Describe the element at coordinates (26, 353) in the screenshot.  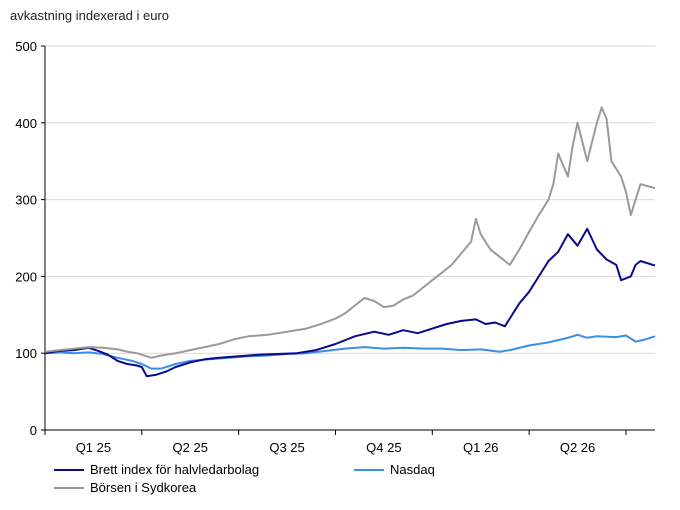
I see `y-tick-label-100: 100` at that location.